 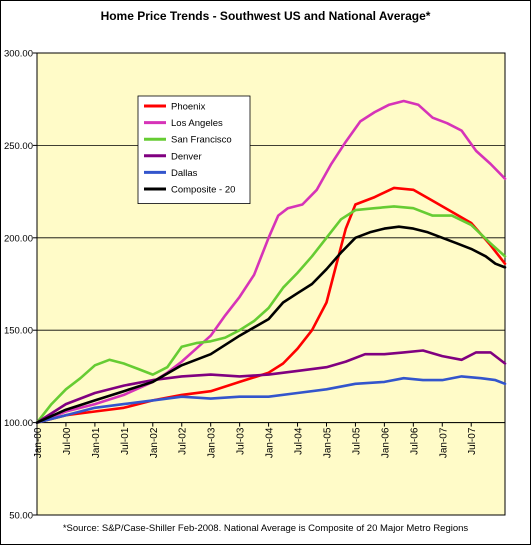 What do you see at coordinates (385, 442) in the screenshot?
I see `x-tick-label: Jan-06` at bounding box center [385, 442].